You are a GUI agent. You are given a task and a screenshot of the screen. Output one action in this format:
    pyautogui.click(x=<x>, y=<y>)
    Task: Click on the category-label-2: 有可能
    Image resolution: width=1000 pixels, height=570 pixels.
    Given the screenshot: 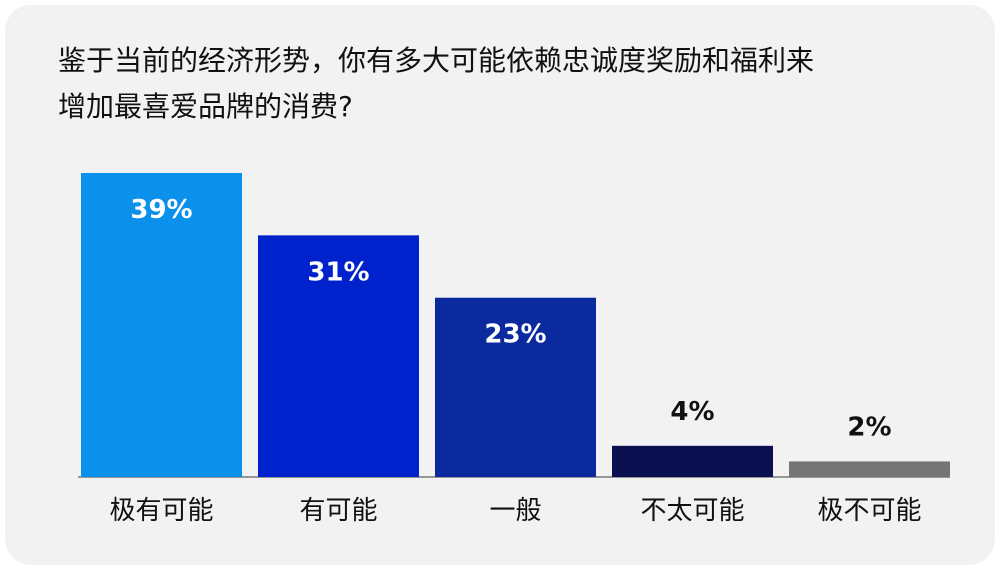 What is the action you would take?
    pyautogui.click(x=338, y=511)
    